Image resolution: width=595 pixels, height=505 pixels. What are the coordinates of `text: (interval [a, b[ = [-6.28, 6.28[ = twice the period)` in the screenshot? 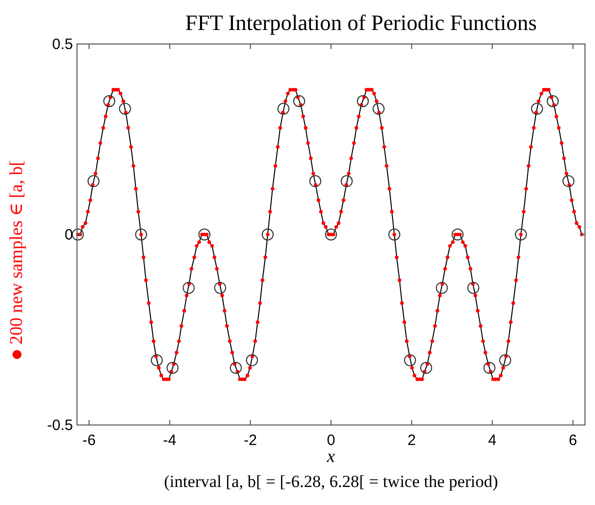 It's located at (331, 481).